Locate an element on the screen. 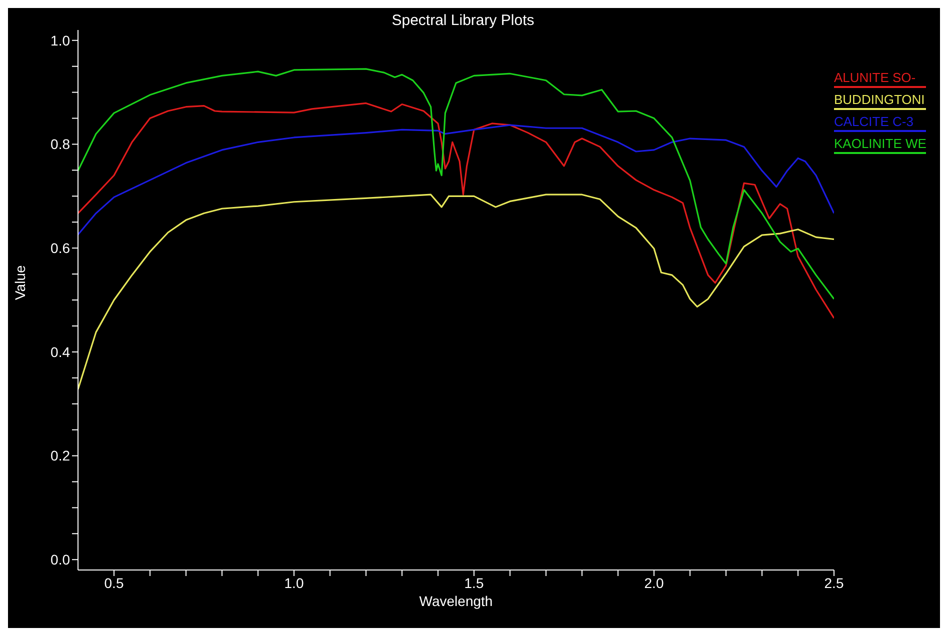 The width and height of the screenshot is (948, 636). text: ALUNITE SO- is located at coordinates (880, 79).